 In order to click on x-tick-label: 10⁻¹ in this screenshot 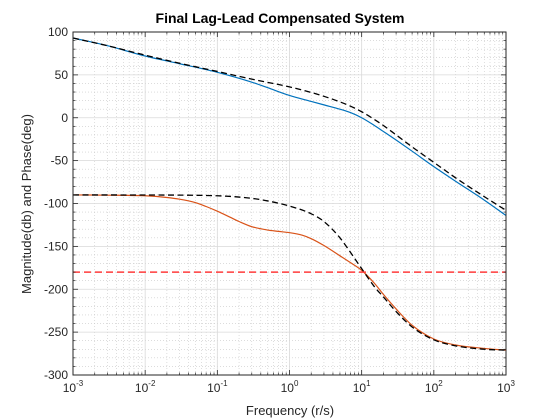, I will do `click(217, 387)`.